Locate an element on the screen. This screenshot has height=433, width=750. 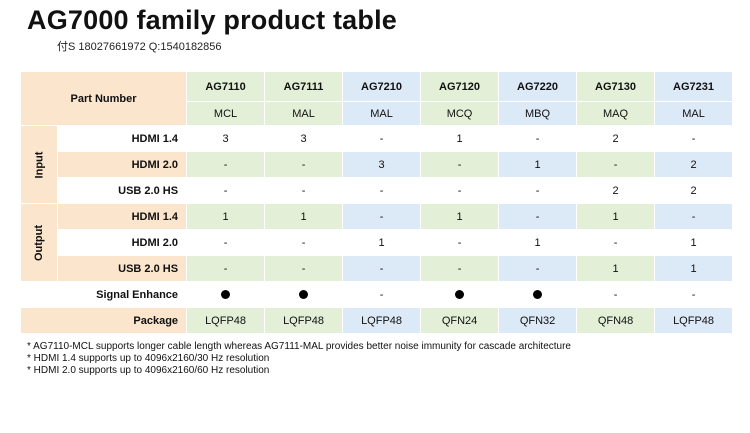
row-label-input-hdmi20: HDMI 2.0 is located at coordinates (123, 165).